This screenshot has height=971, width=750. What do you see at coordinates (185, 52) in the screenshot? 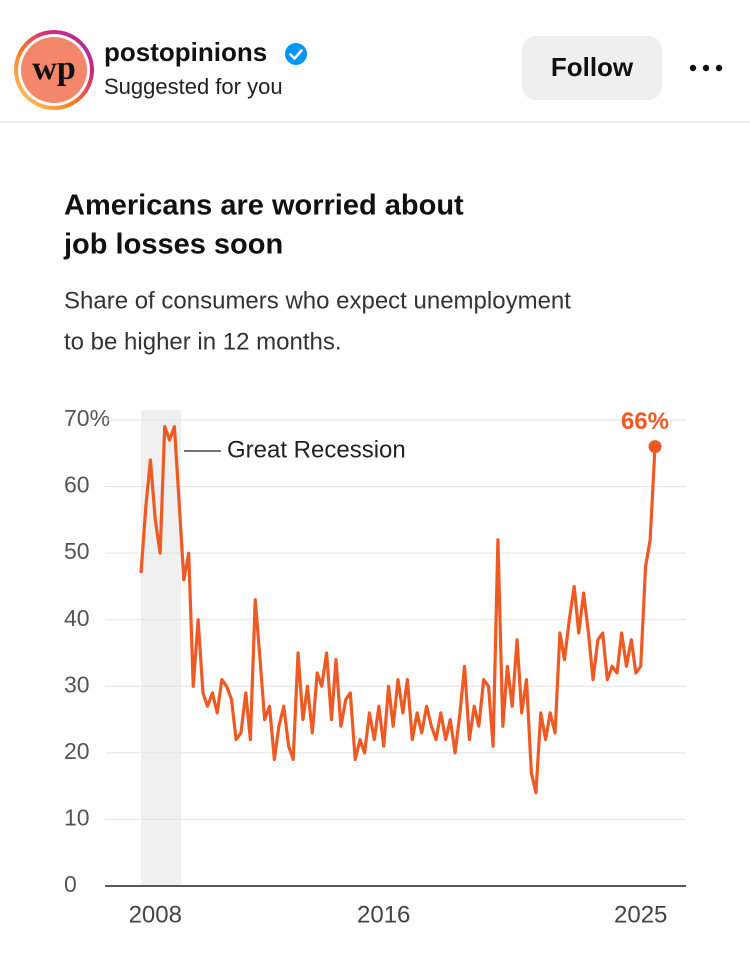
I see `username: postopinions` at bounding box center [185, 52].